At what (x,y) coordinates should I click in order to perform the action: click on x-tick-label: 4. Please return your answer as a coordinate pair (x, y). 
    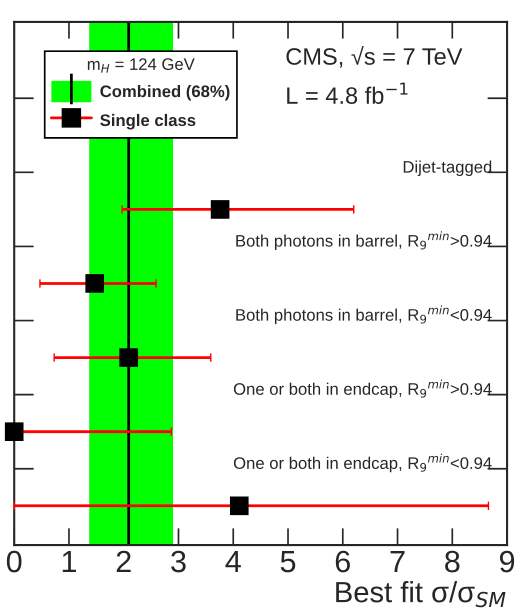
    Looking at the image, I should click on (233, 561).